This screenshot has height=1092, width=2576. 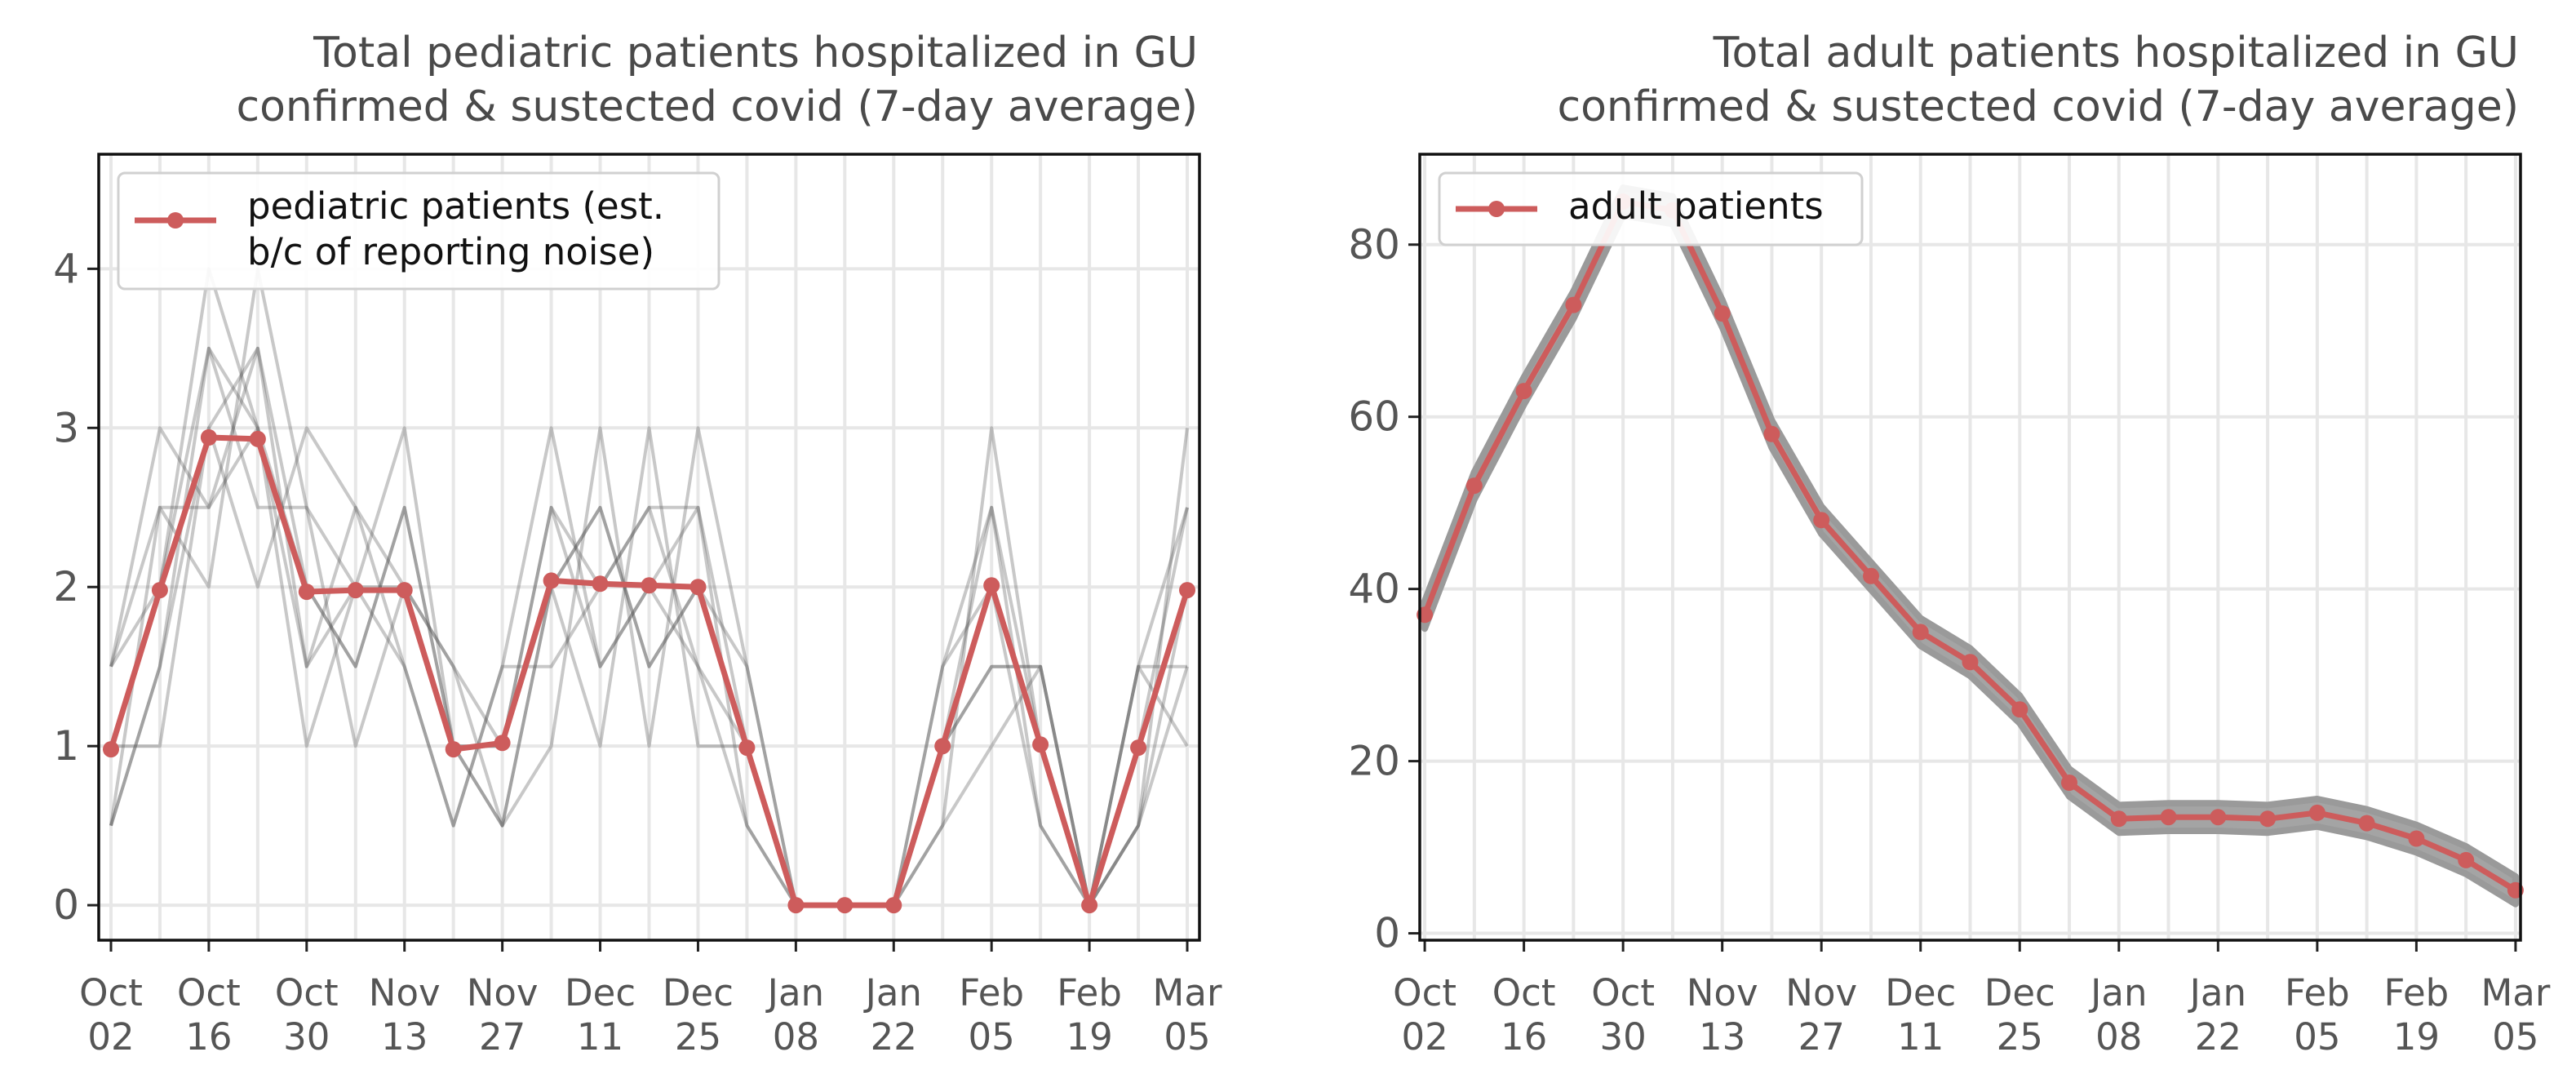 What do you see at coordinates (1696, 206) in the screenshot?
I see `legend-label: adult patients` at bounding box center [1696, 206].